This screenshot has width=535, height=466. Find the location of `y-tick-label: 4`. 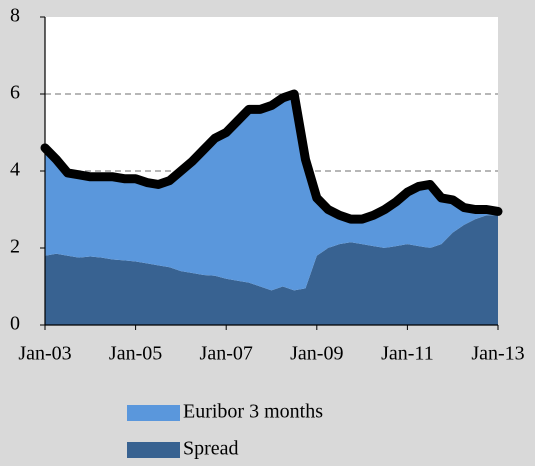

y-tick-label: 4 is located at coordinates (15, 170).